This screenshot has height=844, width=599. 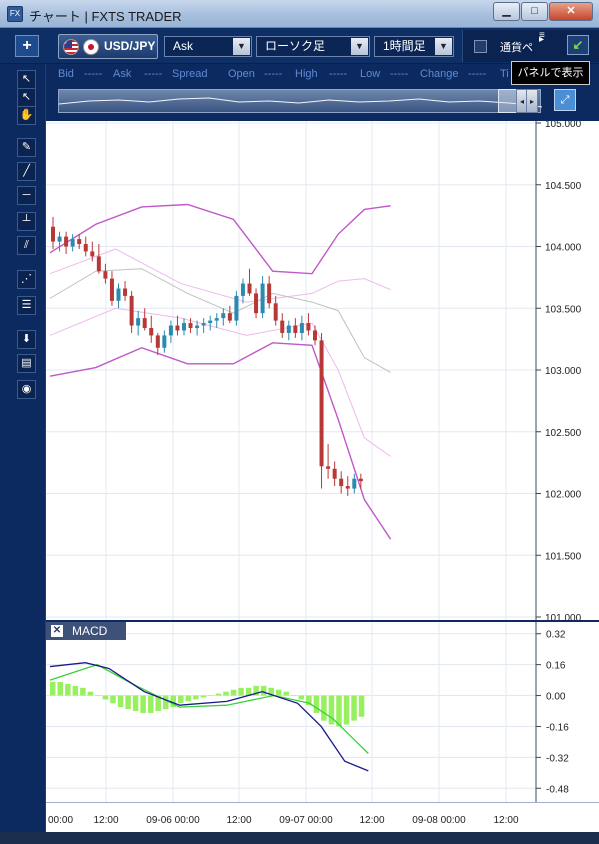 I want to click on maximize-button: □, so click(x=534, y=11).